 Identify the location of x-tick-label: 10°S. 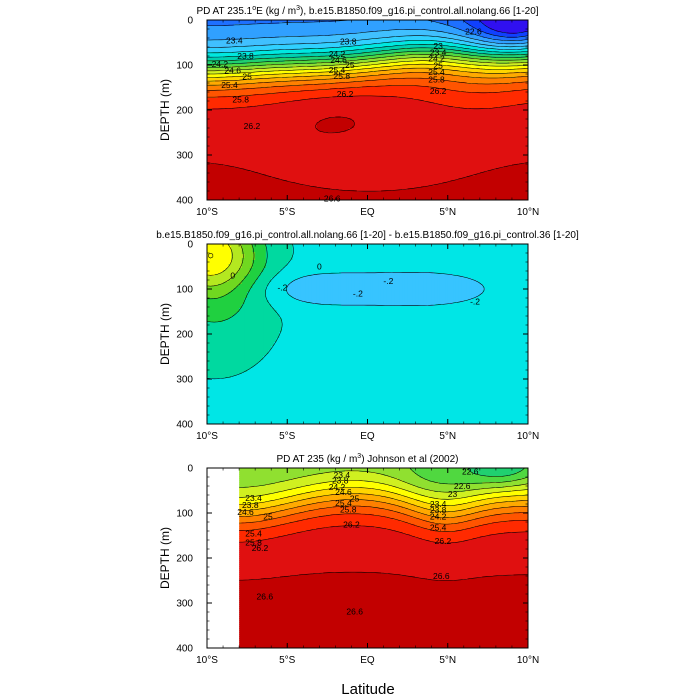
(207, 660).